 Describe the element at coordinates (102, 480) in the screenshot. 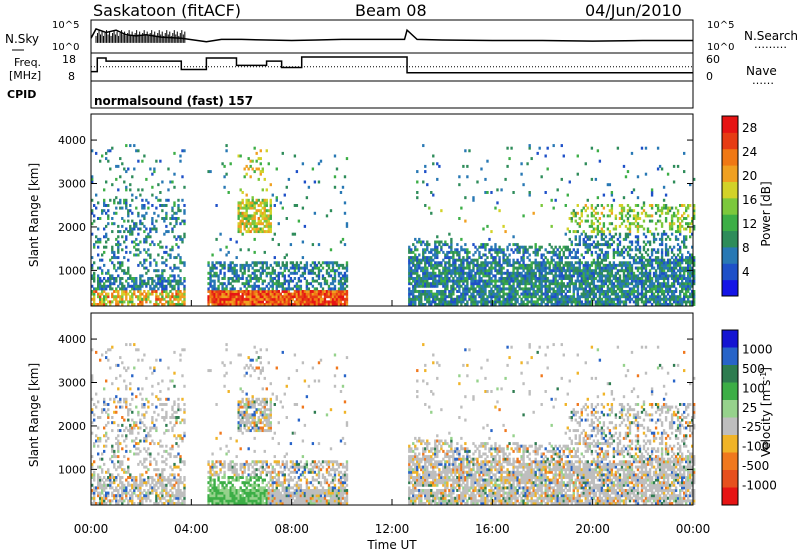

I see `velocity-cell` at that location.